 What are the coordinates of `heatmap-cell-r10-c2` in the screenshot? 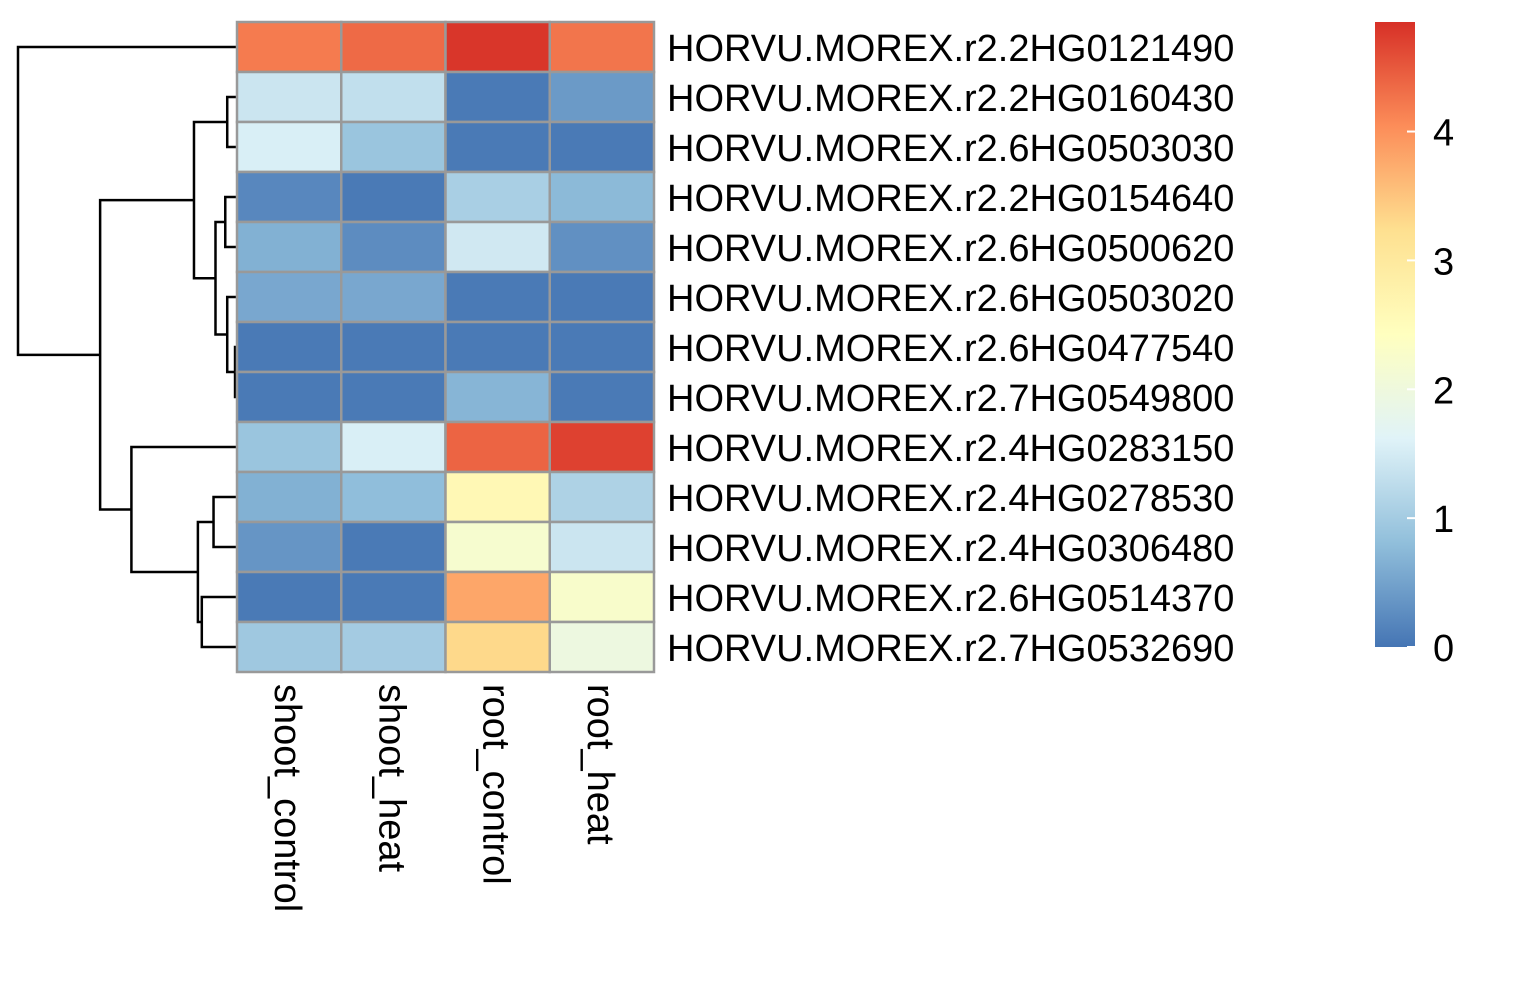 It's located at (393, 497).